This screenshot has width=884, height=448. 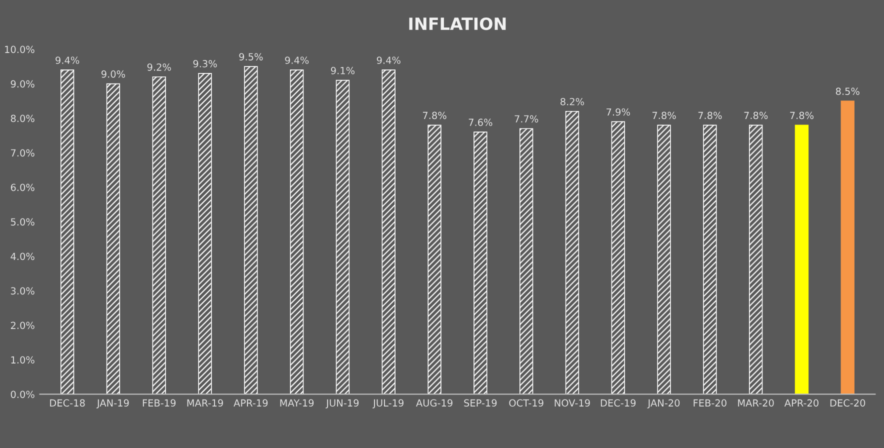 What do you see at coordinates (22, 394) in the screenshot?
I see `y-tick-label: 0.0%` at bounding box center [22, 394].